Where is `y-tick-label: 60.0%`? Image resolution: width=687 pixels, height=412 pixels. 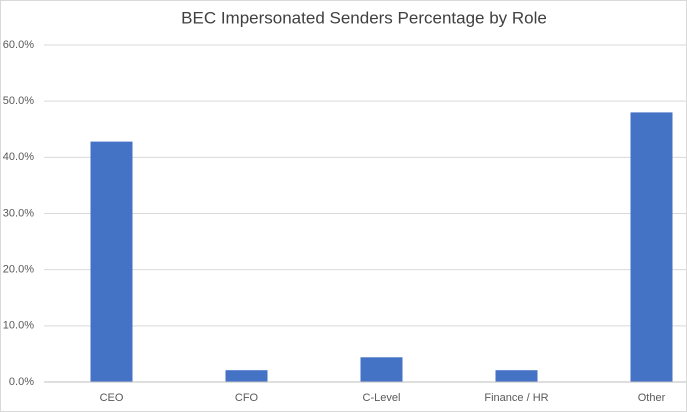 y-tick-label: 60.0% is located at coordinates (18, 45).